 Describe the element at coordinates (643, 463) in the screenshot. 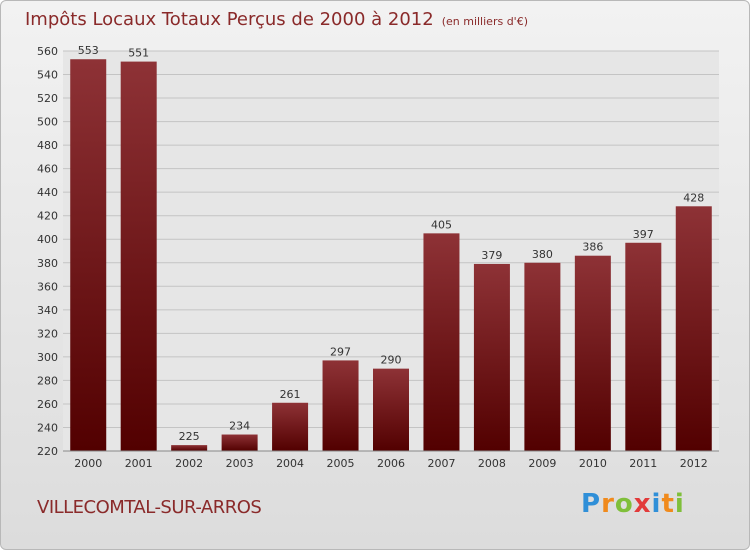

I see `x-tick-label-2011: 2011` at that location.